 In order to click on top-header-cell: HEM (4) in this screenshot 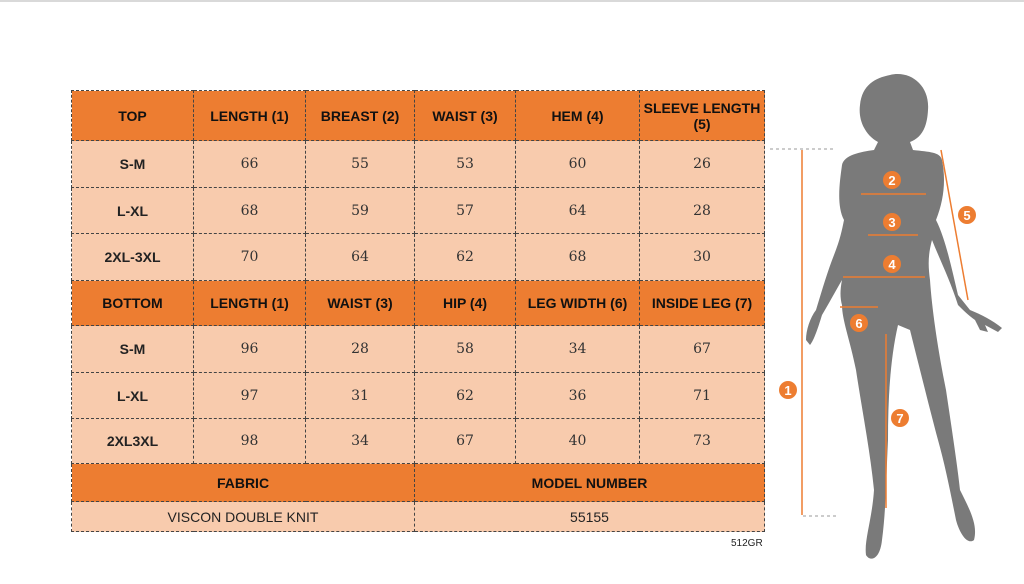, I will do `click(577, 115)`.